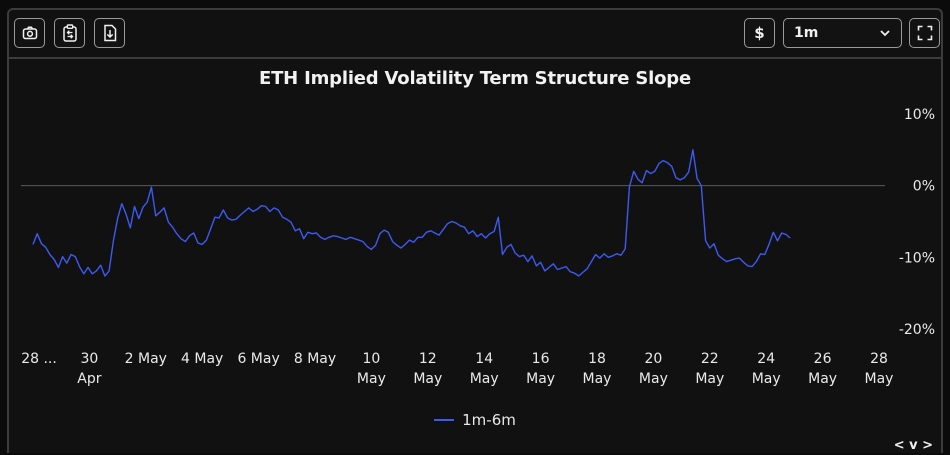 This screenshot has height=455, width=950. I want to click on fullscreen-icon, so click(924, 33).